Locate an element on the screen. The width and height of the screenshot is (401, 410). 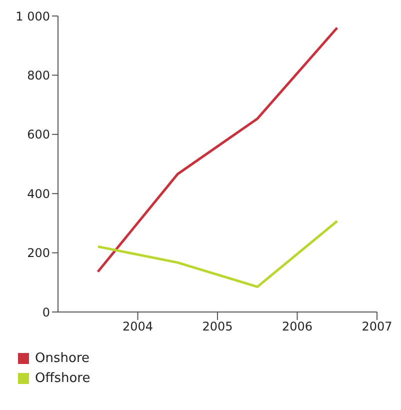
y-tick-label: 400 is located at coordinates (38, 193).